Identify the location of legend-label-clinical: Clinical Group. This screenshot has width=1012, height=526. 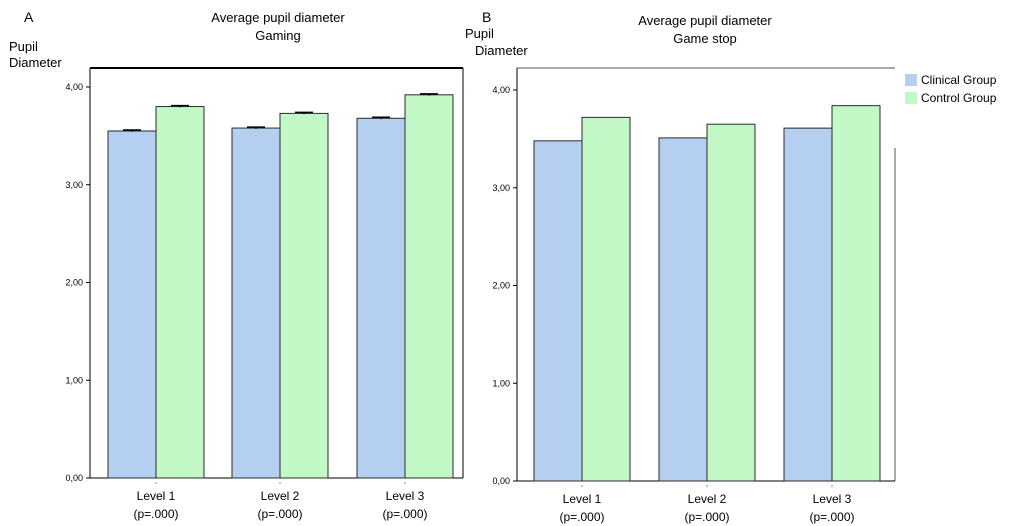
(959, 80).